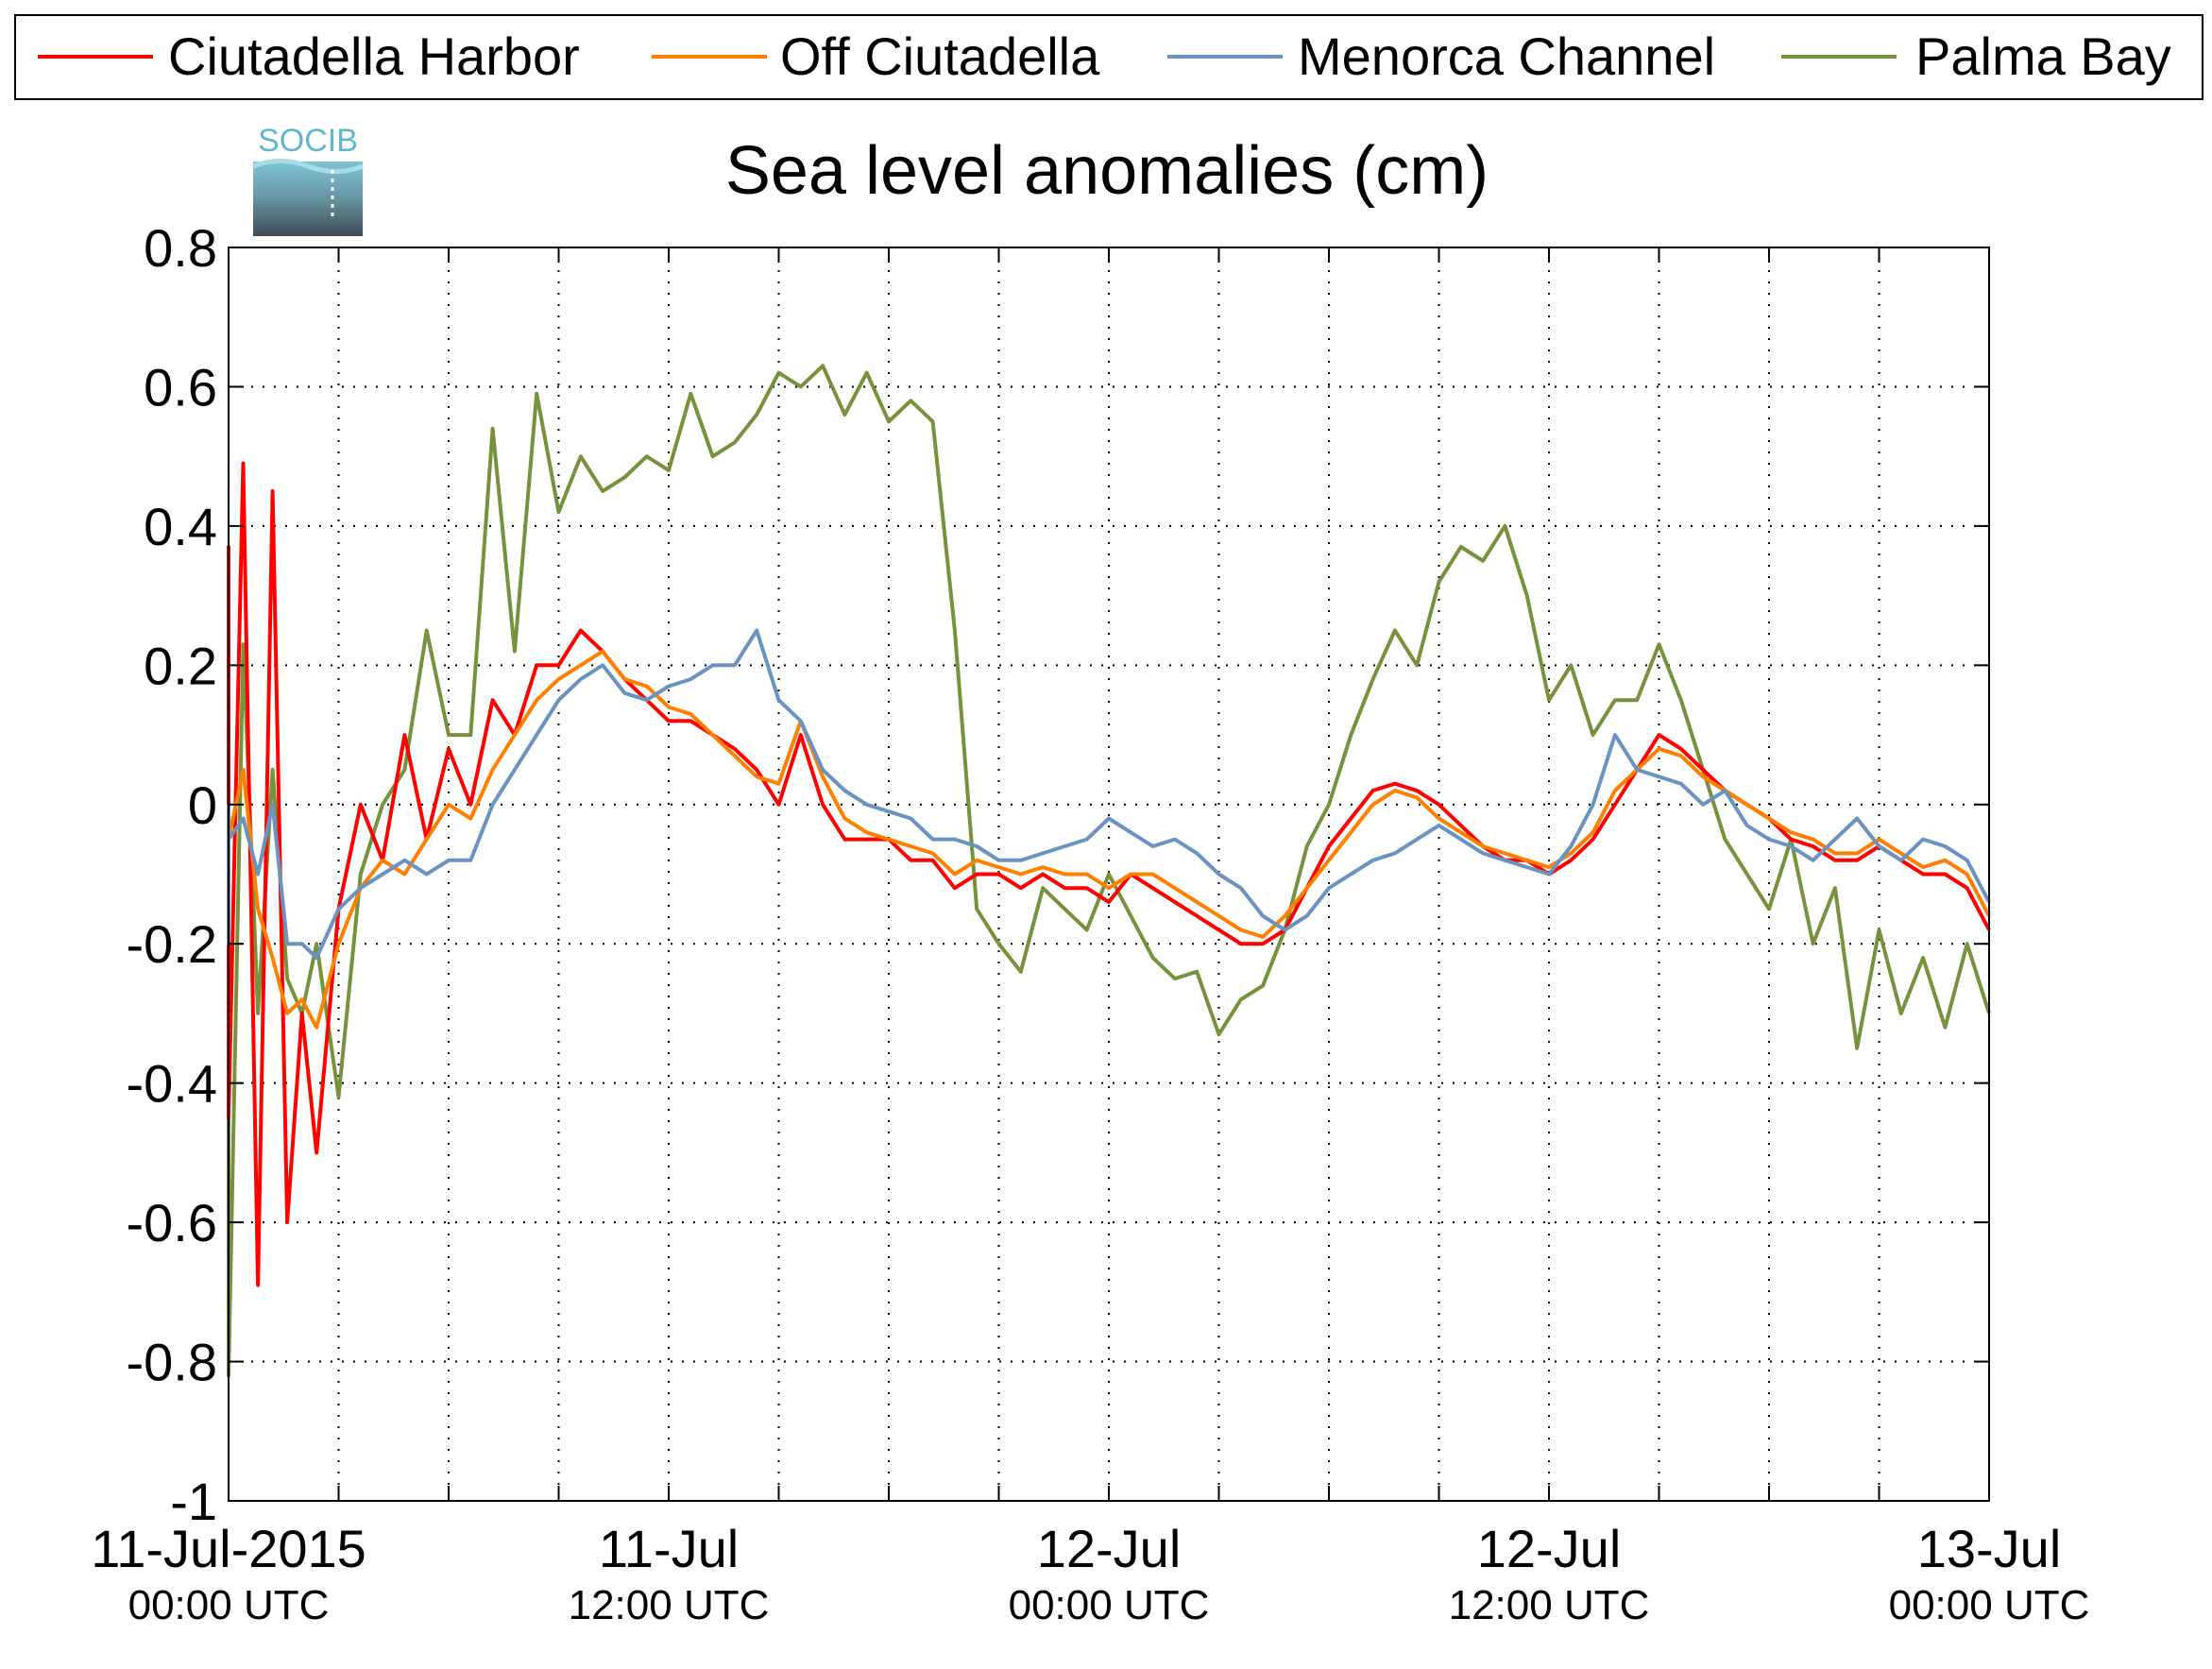 Image resolution: width=2212 pixels, height=1669 pixels. What do you see at coordinates (1989, 1549) in the screenshot?
I see `x-tick-label-date: 13-Jul` at bounding box center [1989, 1549].